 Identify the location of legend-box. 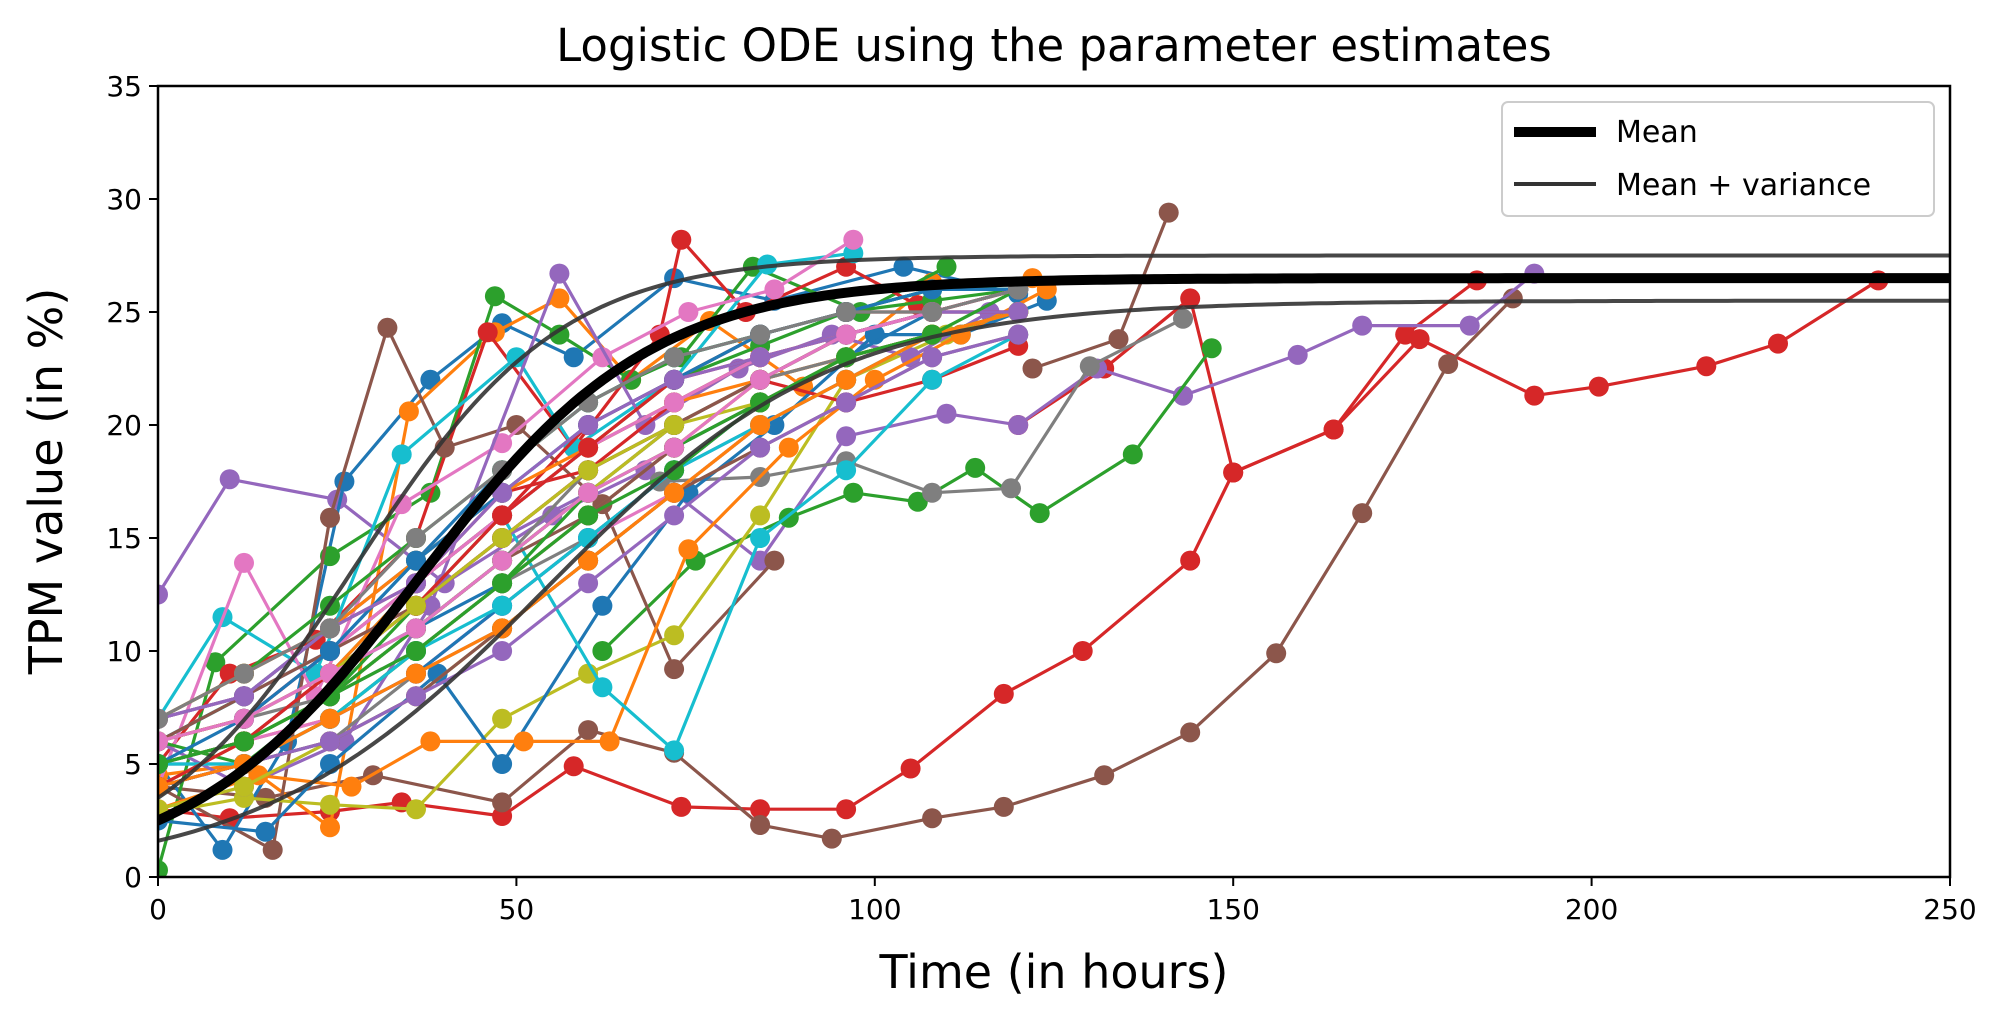
(1718, 159).